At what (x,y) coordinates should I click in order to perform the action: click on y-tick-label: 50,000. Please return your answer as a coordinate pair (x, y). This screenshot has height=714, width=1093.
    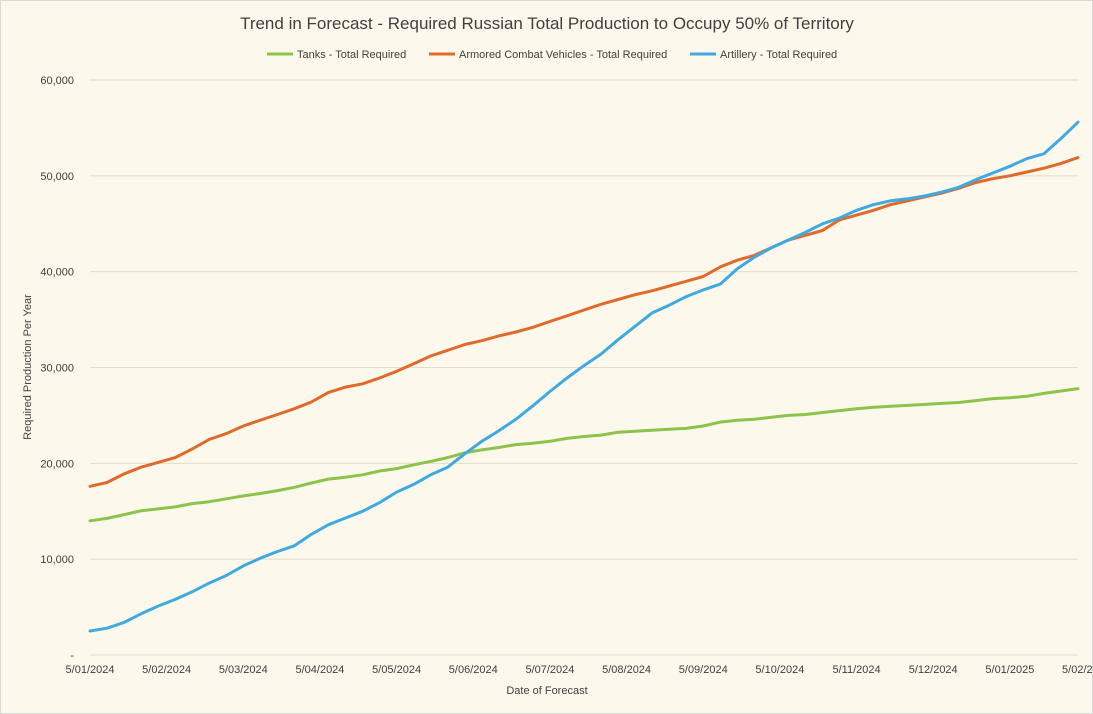
    Looking at the image, I should click on (57, 177).